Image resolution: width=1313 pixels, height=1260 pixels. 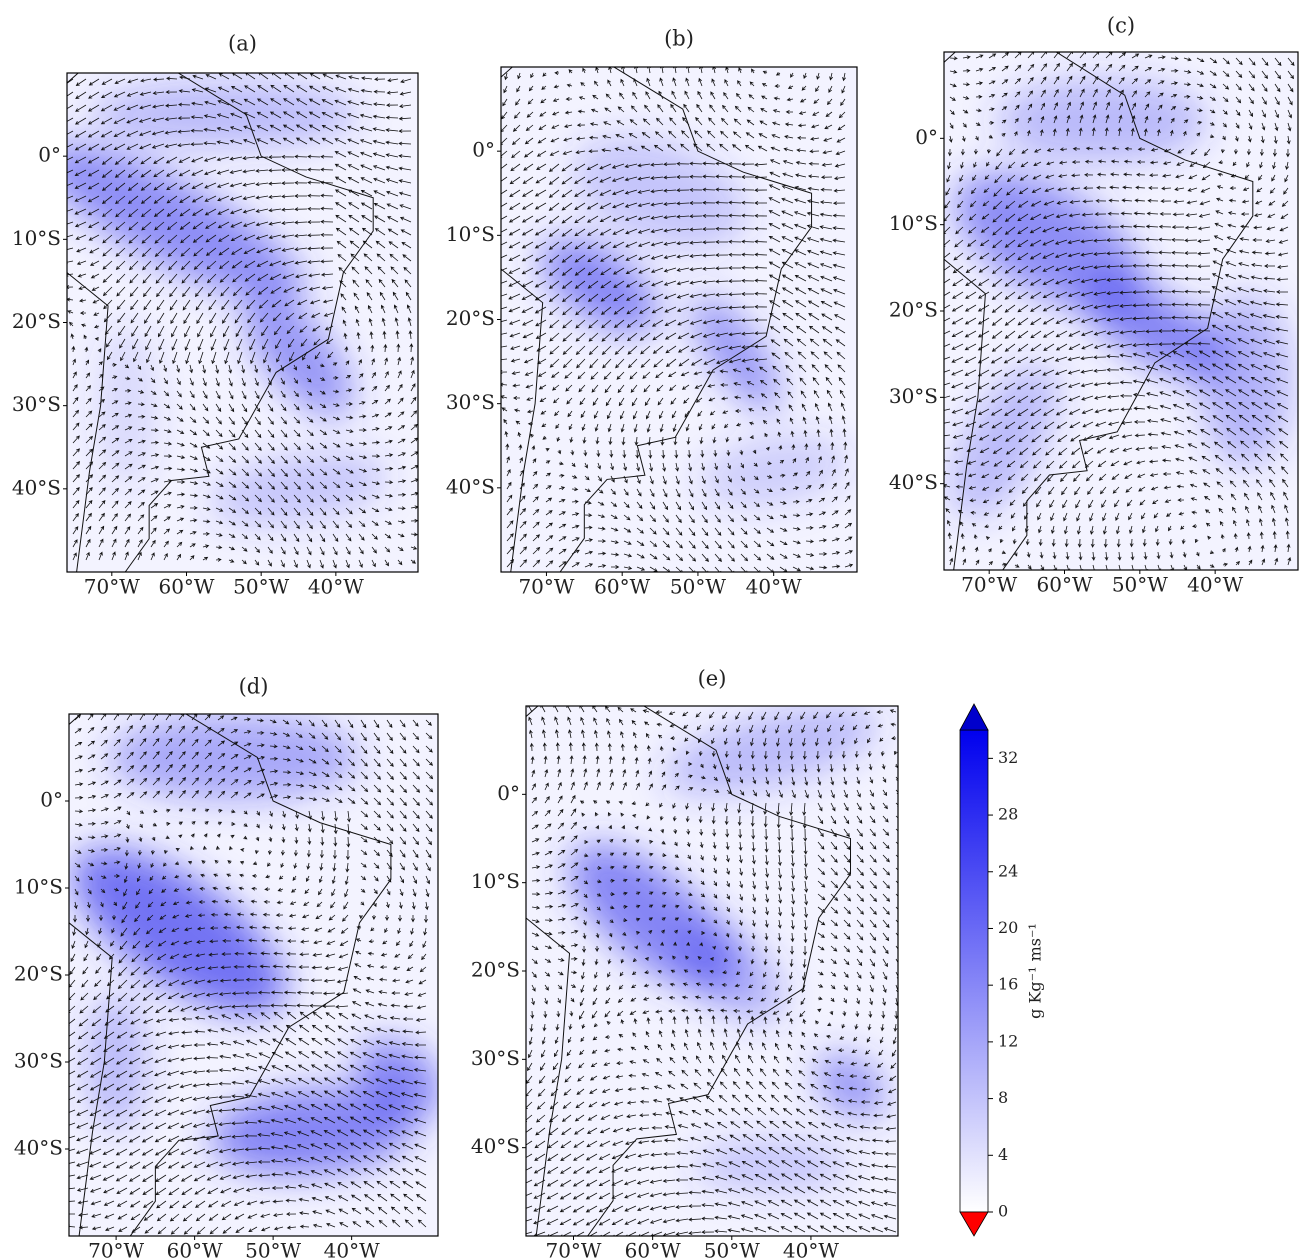 What do you see at coordinates (974, 971) in the screenshot?
I see `colorbar` at bounding box center [974, 971].